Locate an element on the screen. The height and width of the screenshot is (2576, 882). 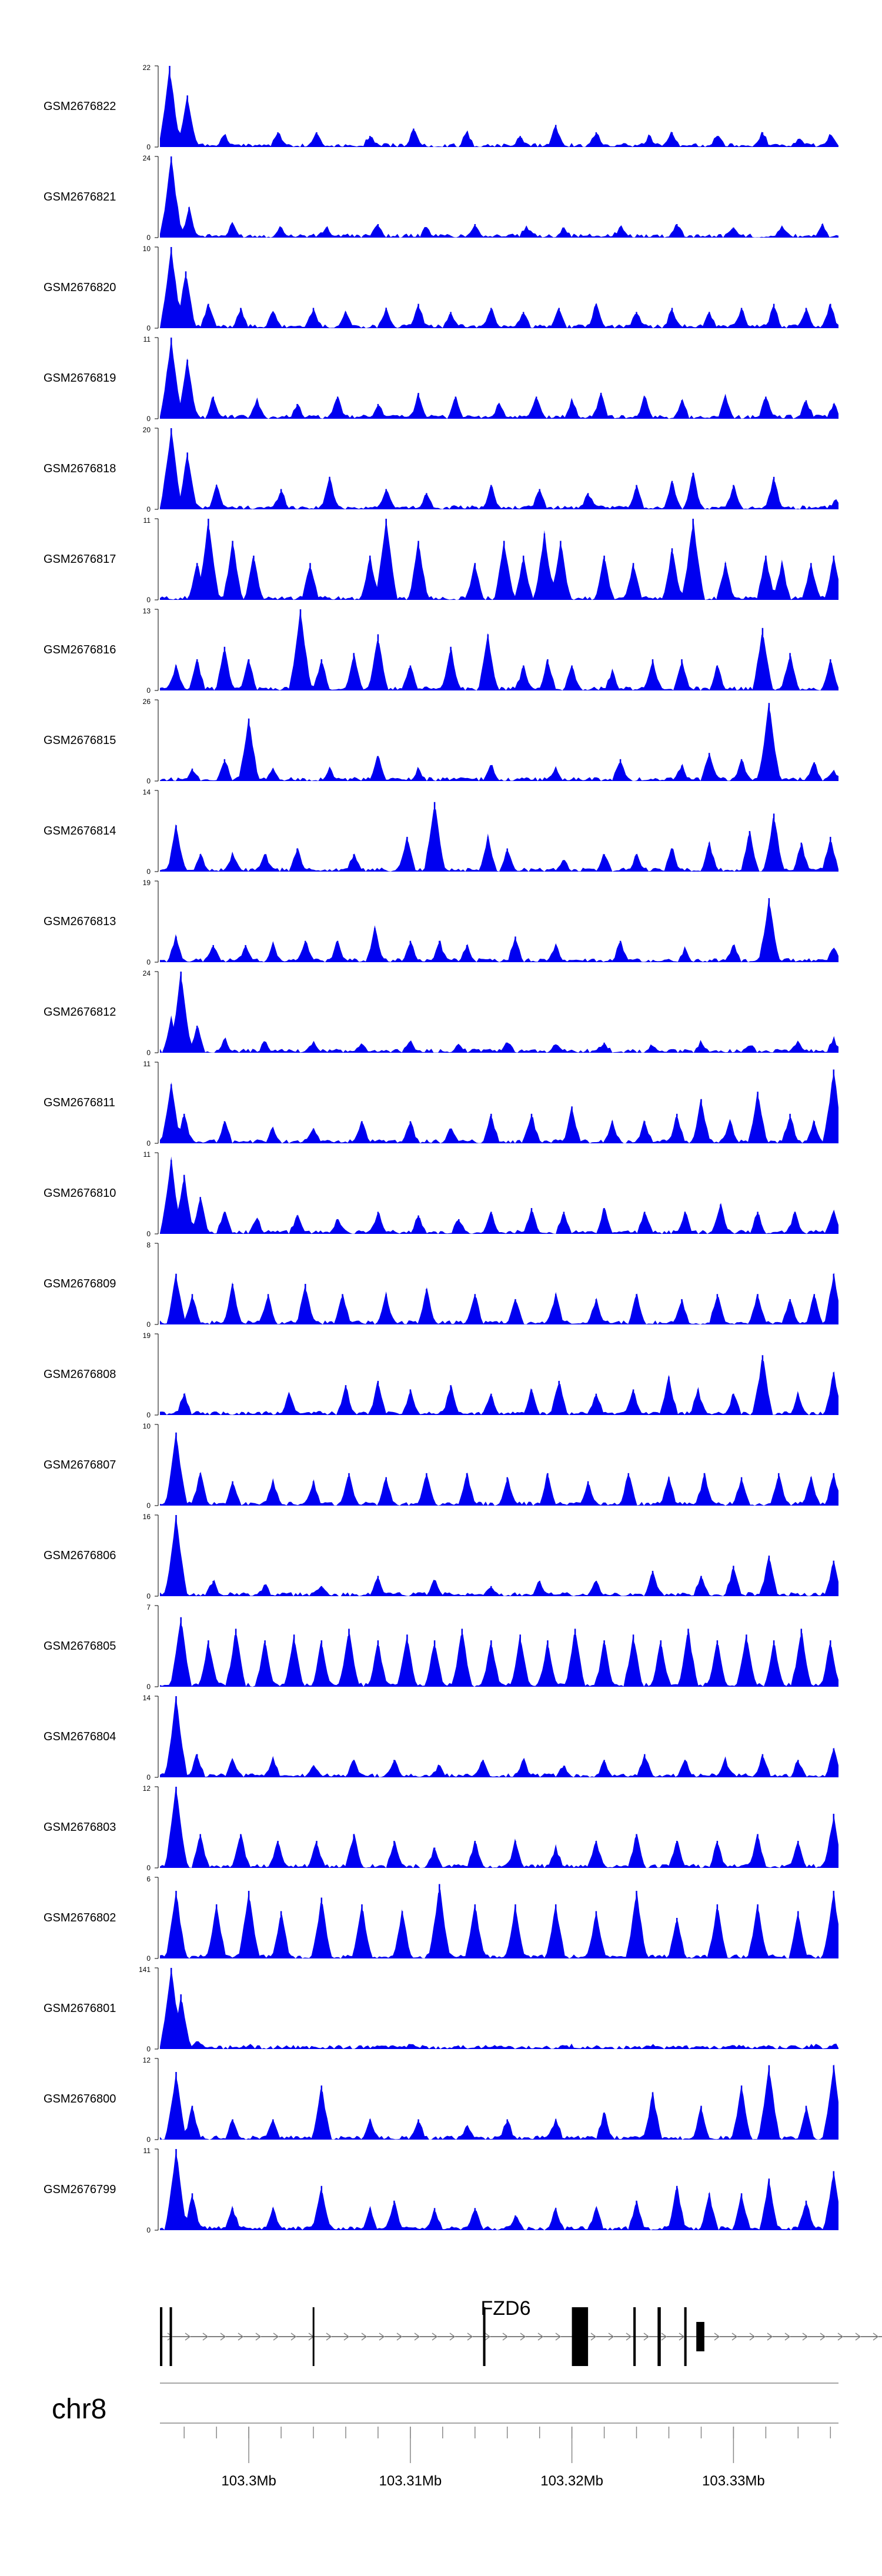
y-axis-max-label: 13 is located at coordinates (147, 611).